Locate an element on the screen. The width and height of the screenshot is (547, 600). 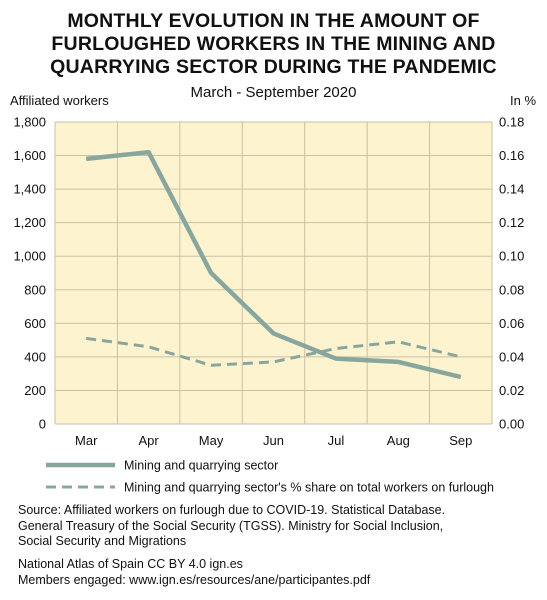
y-right-tick-label: 0.04 is located at coordinates (511, 356).